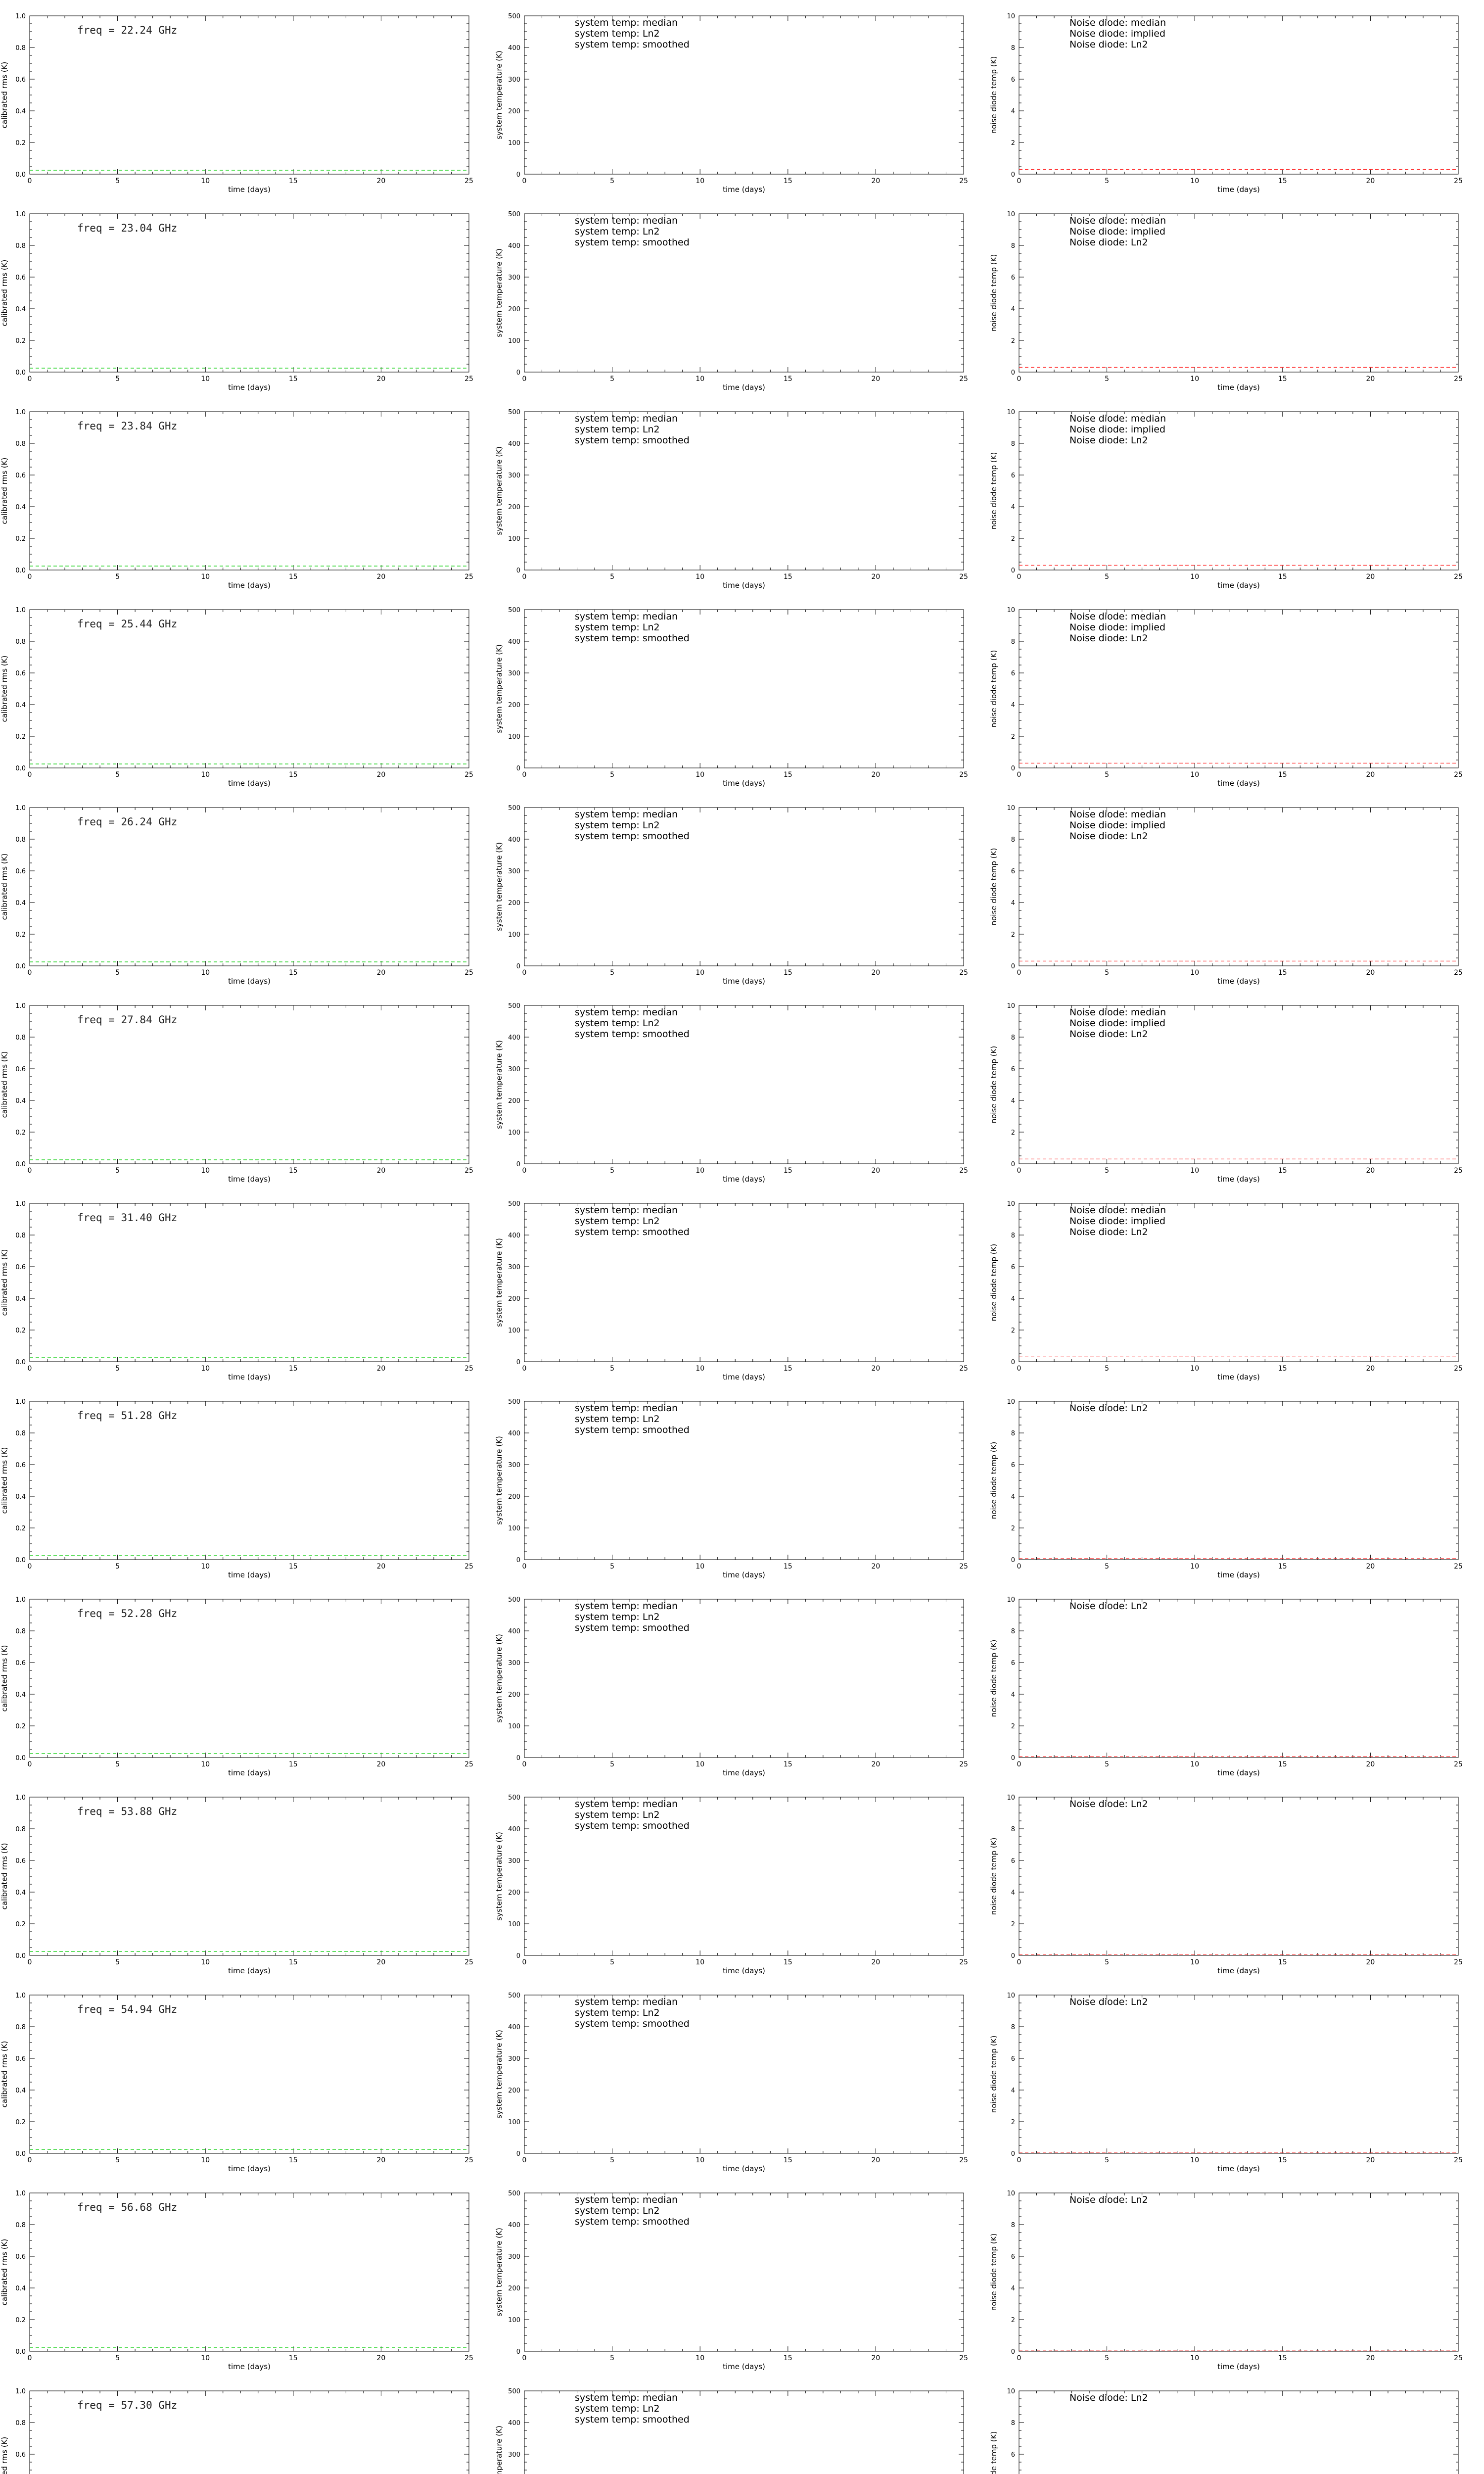  What do you see at coordinates (514, 872) in the screenshot?
I see `svg-text: 300` at bounding box center [514, 872].